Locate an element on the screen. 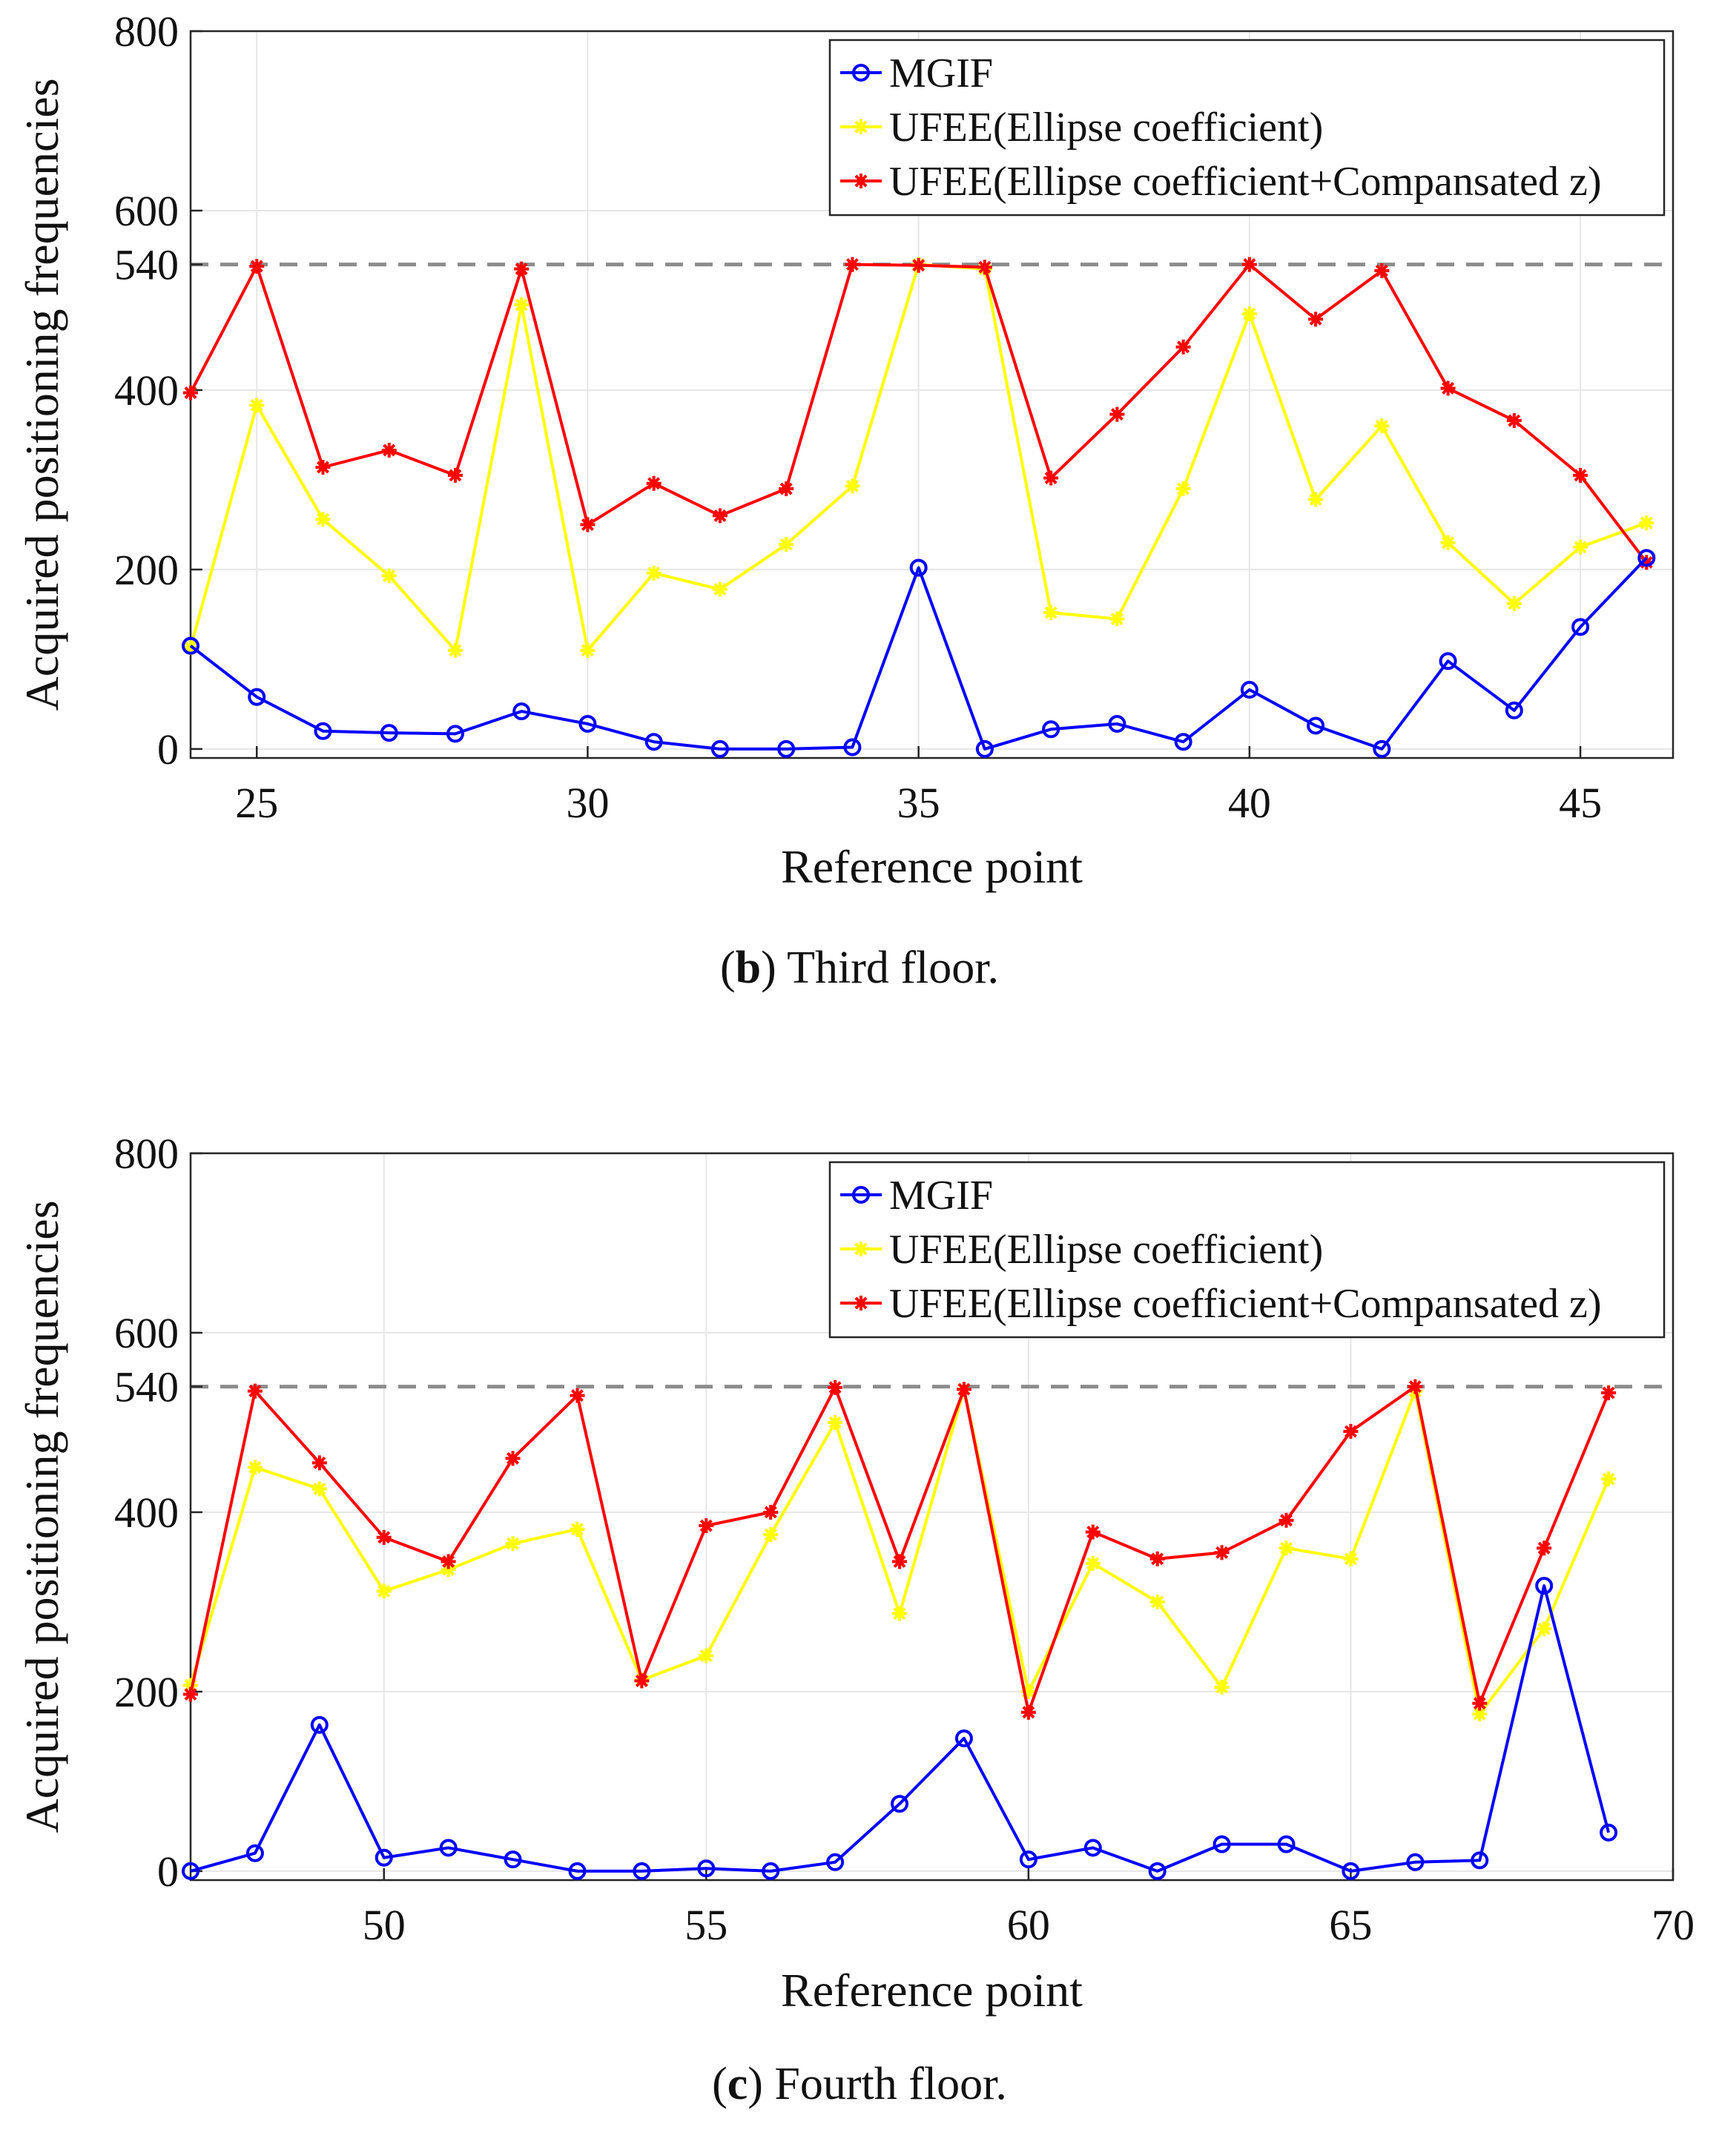 Image resolution: width=1719 pixels, height=2156 pixels. x-tick-label: 35 is located at coordinates (918, 803).